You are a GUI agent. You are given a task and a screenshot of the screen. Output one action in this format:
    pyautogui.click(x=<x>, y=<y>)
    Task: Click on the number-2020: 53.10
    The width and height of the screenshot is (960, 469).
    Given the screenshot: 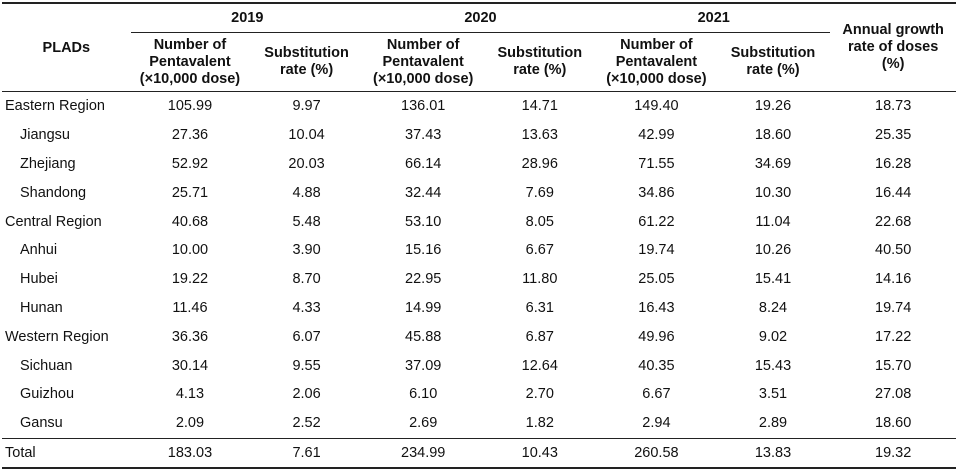 What is the action you would take?
    pyautogui.click(x=423, y=221)
    